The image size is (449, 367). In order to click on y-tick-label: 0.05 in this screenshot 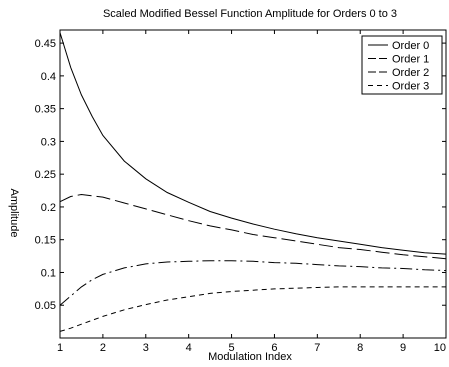, I will do `click(45, 306)`.